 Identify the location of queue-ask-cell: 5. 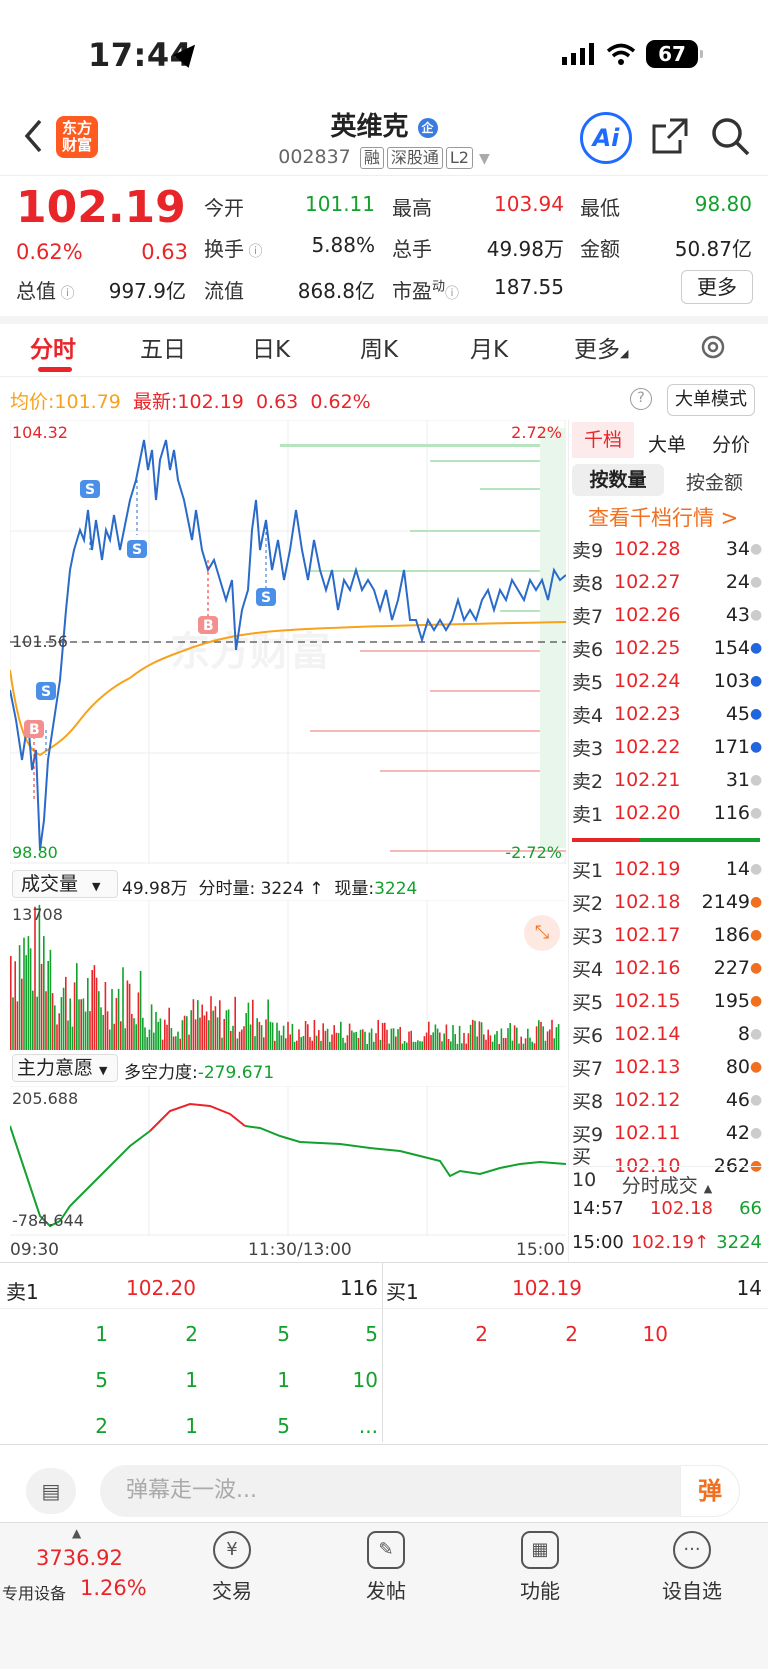
(283, 1426).